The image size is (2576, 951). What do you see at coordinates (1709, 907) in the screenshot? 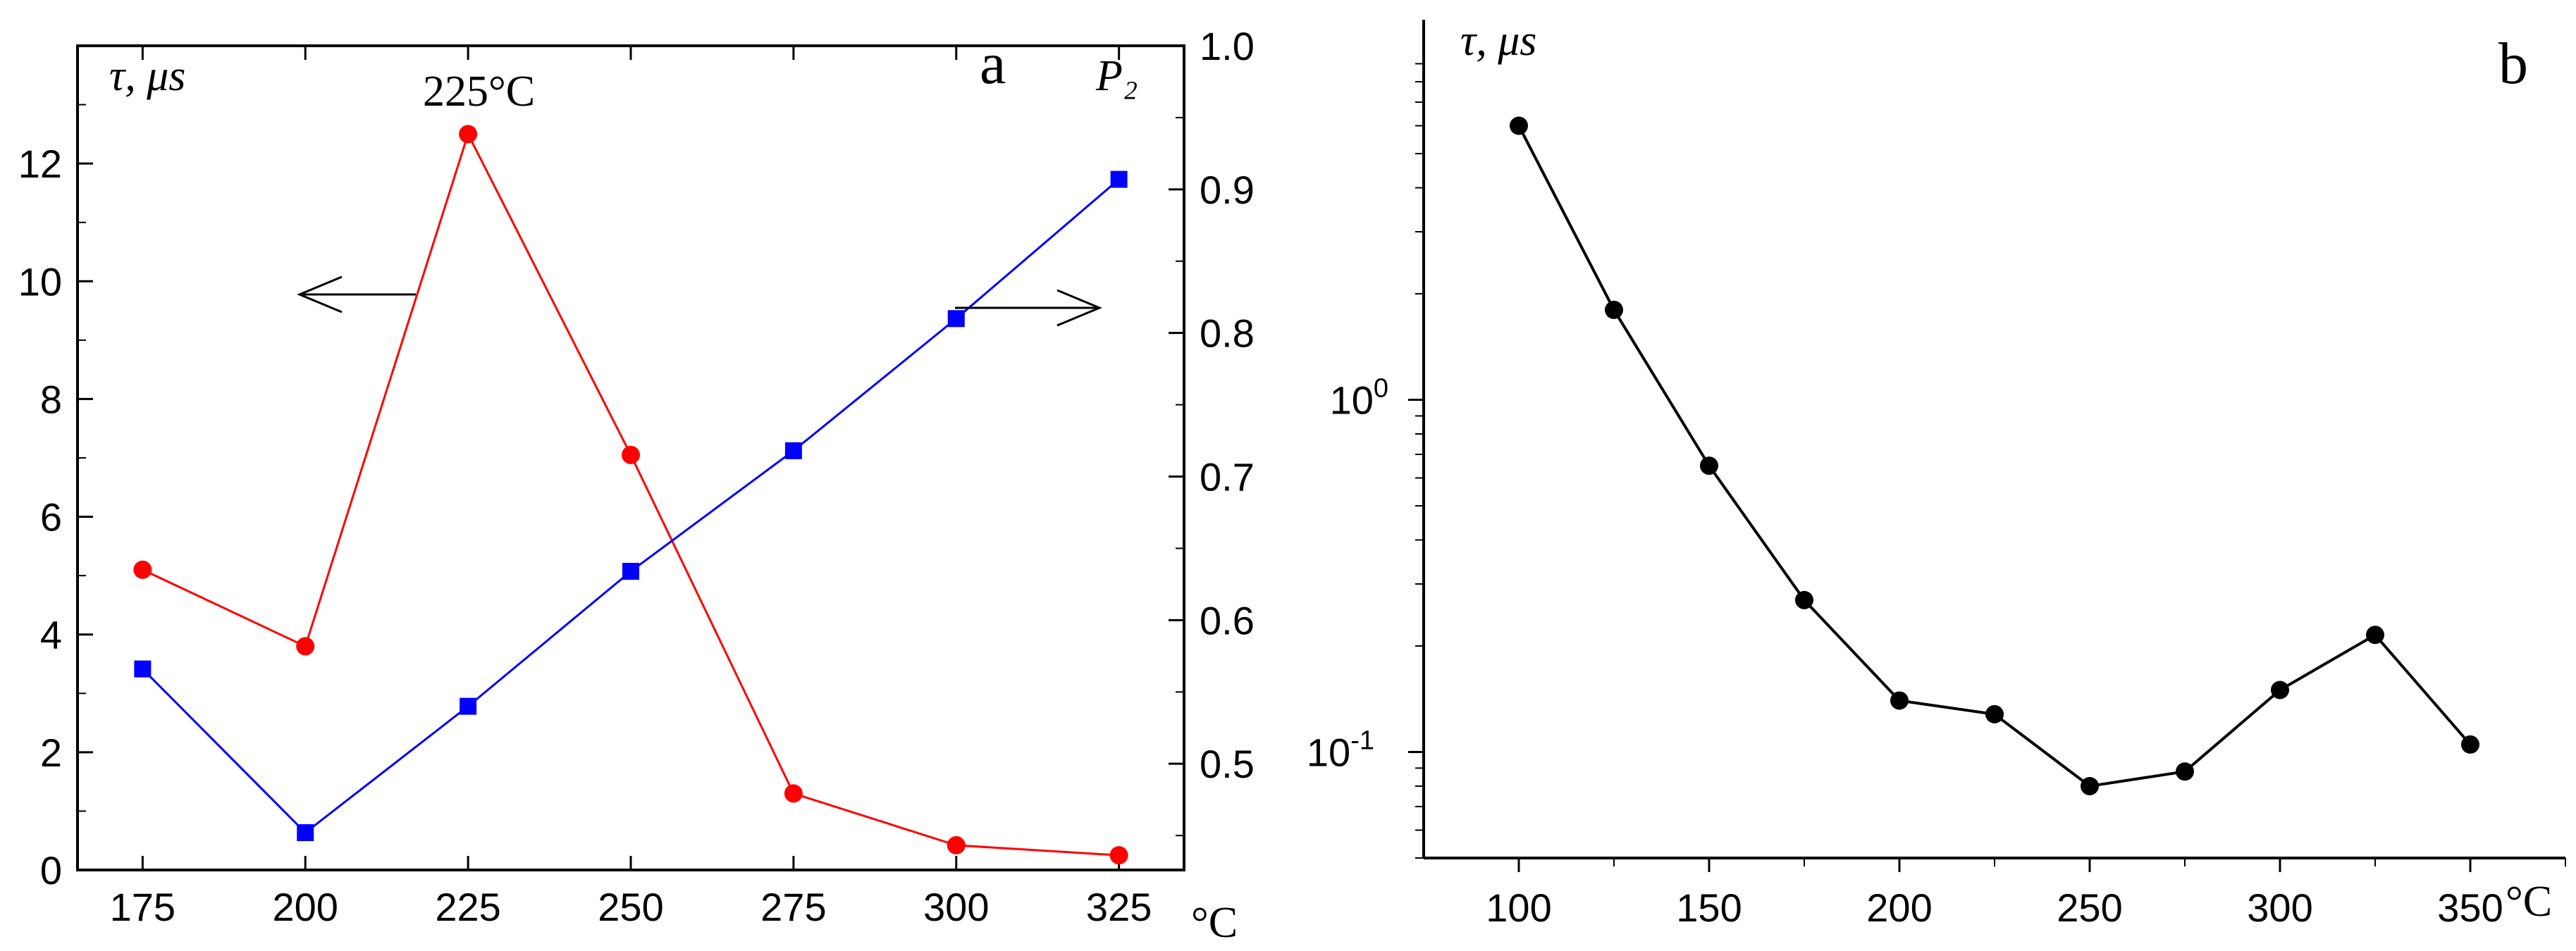
I see `panel-b-x-tick-label: 150` at bounding box center [1709, 907].